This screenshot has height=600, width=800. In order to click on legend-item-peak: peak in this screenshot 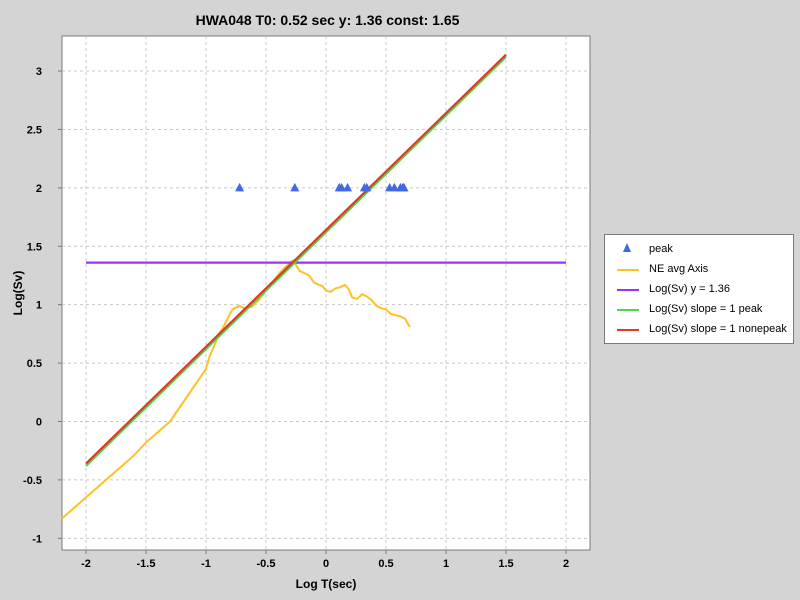, I will do `click(699, 250)`.